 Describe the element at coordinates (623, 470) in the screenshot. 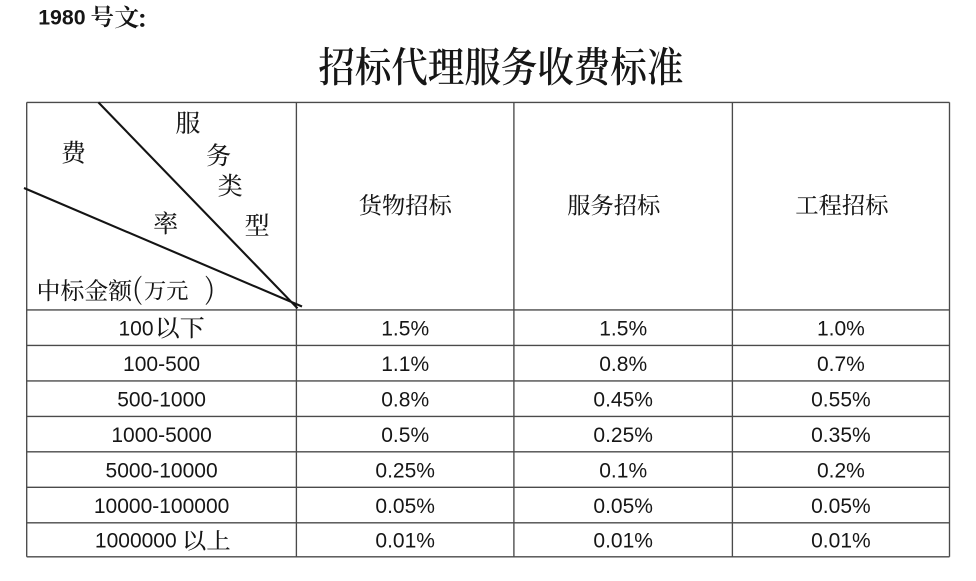

I see `svg-text: 0.1%` at that location.